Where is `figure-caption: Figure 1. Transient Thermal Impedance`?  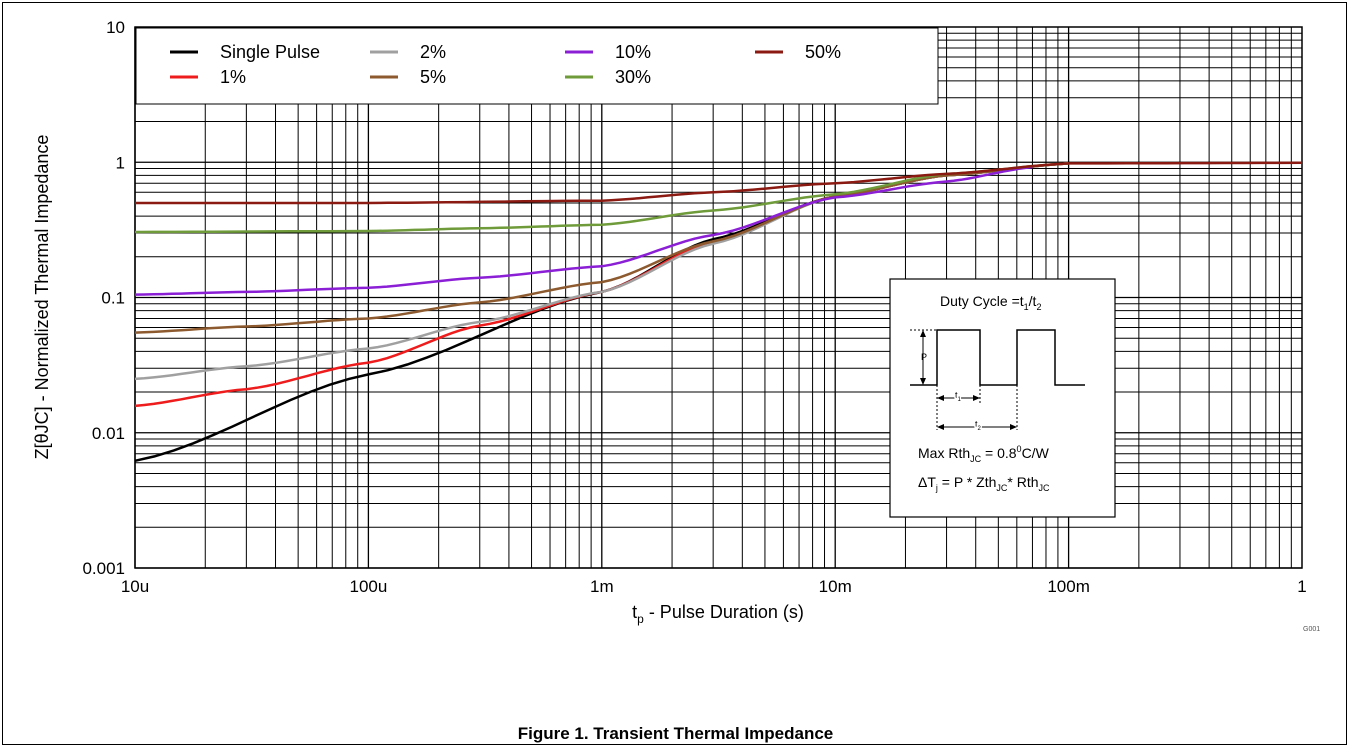
figure-caption: Figure 1. Transient Thermal Impedance is located at coordinates (675, 733).